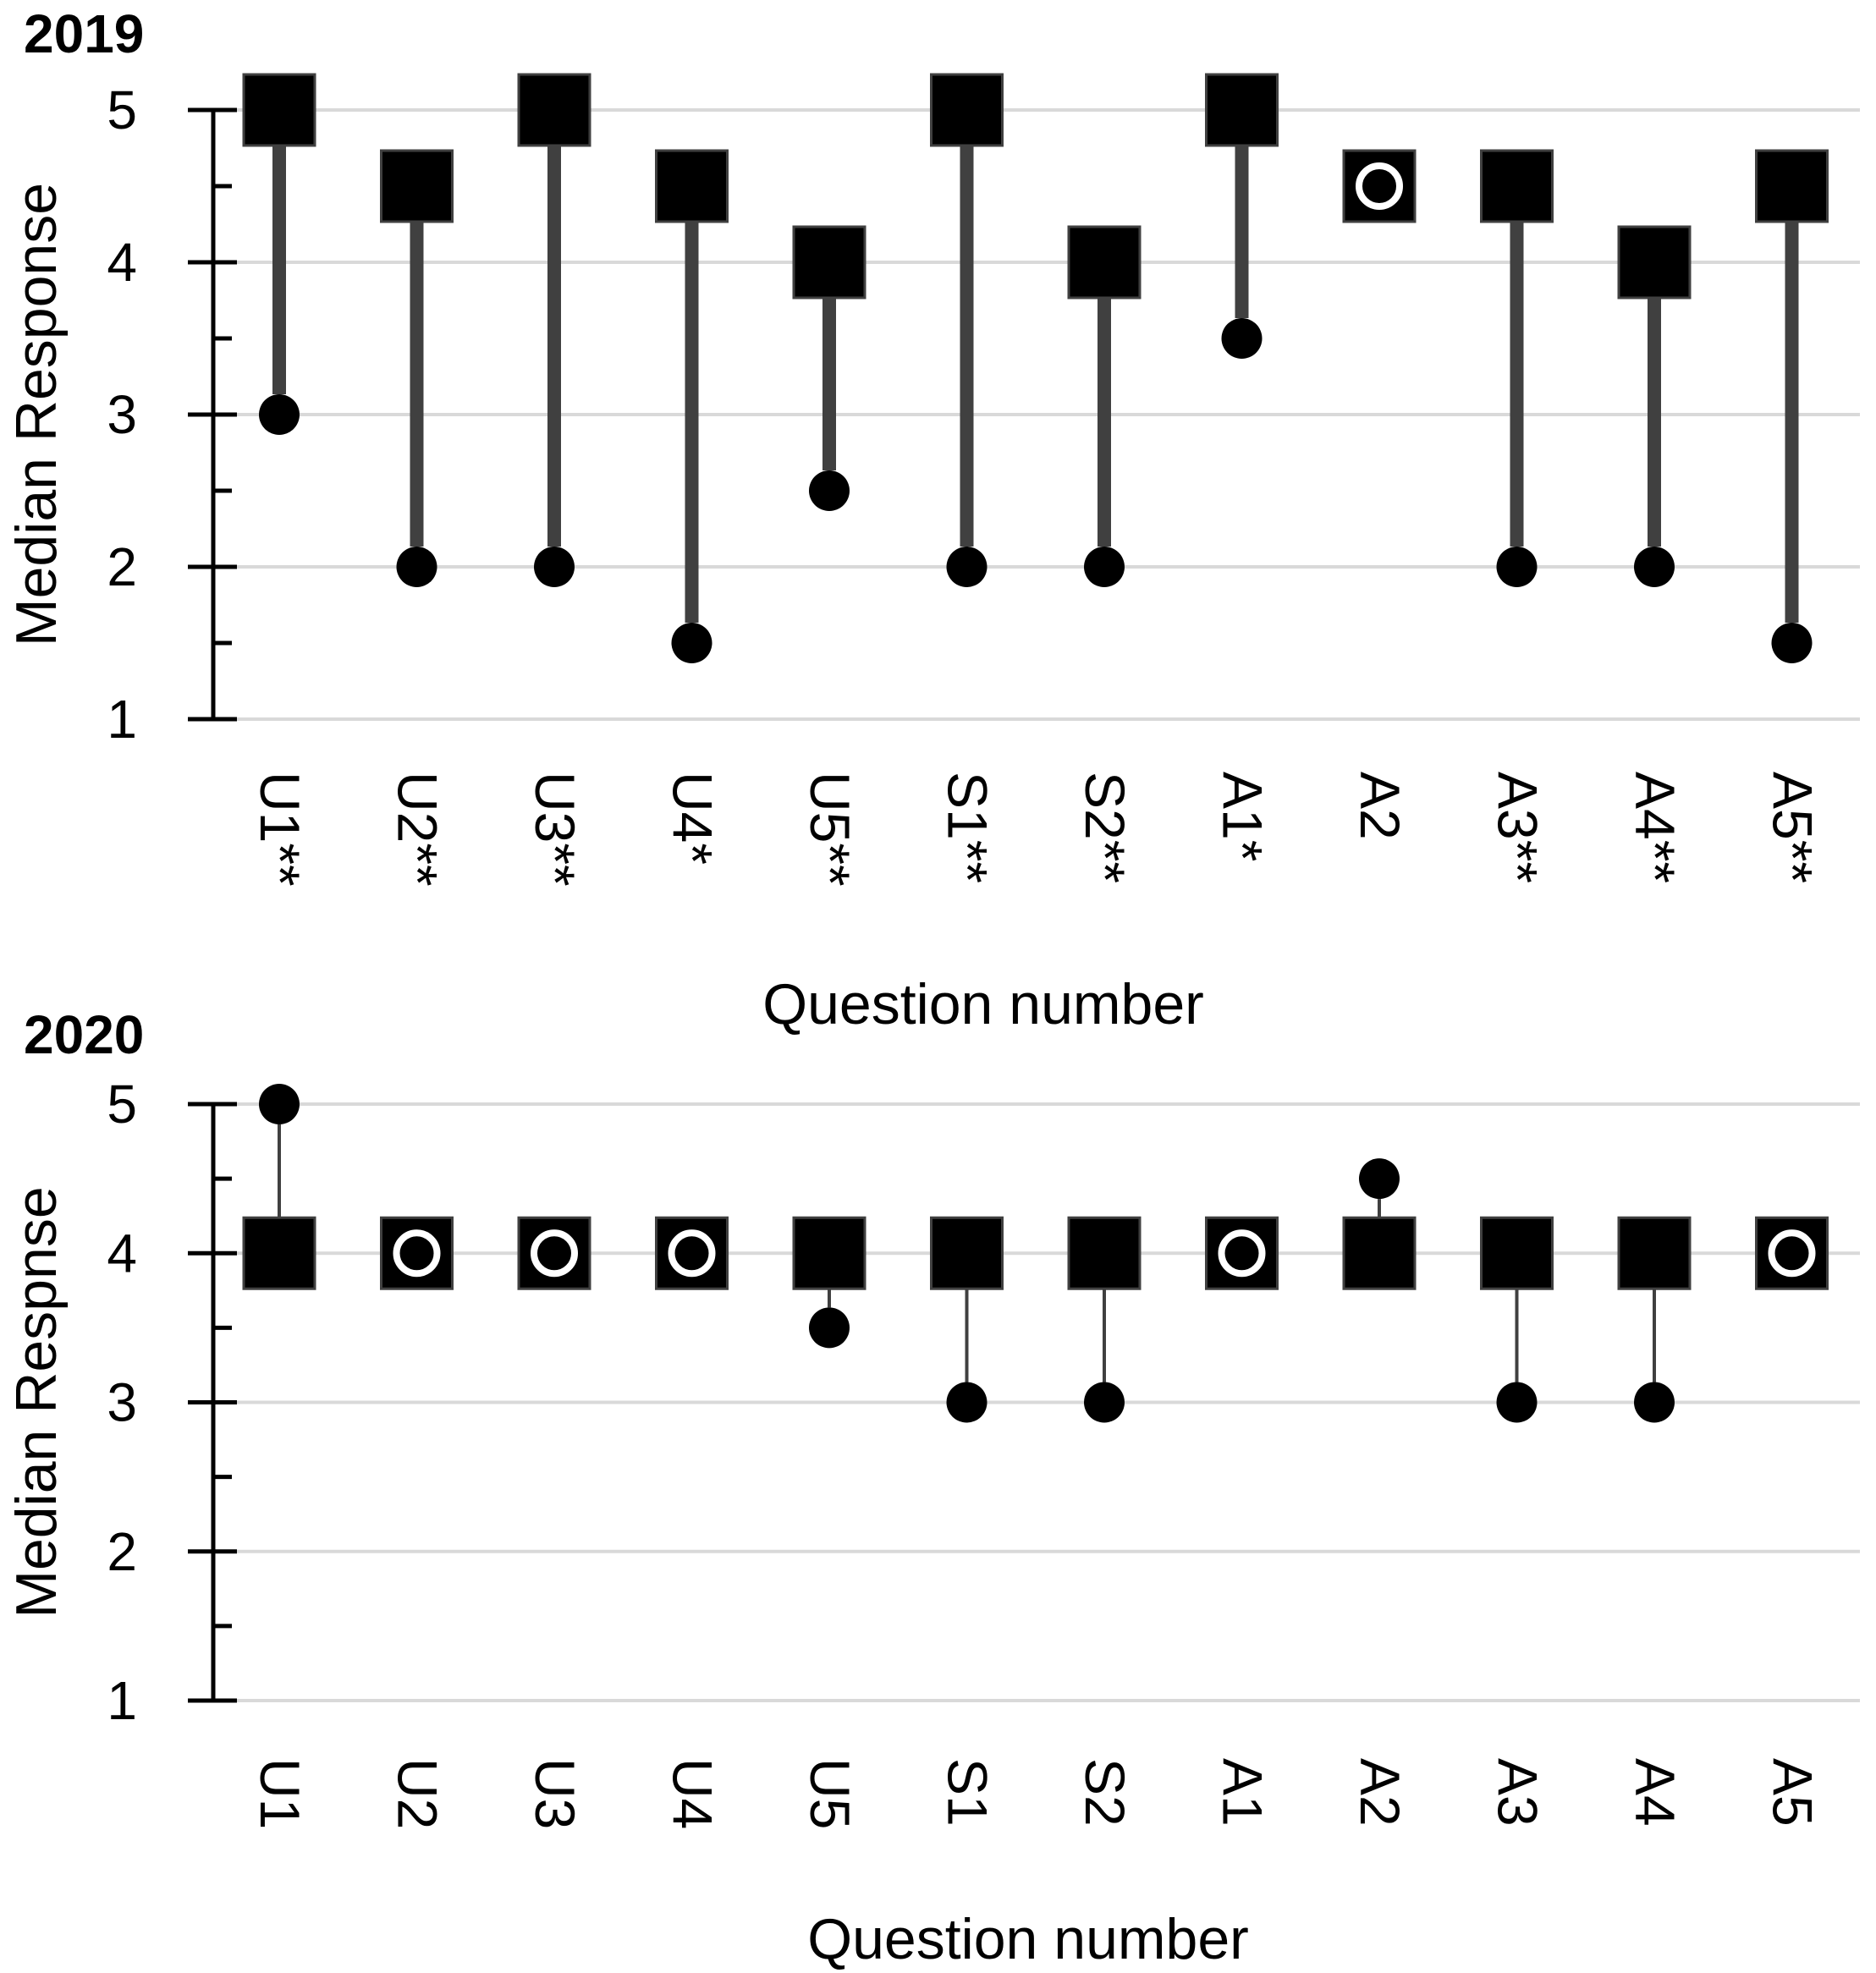  What do you see at coordinates (1243, 817) in the screenshot?
I see `x-category-label: A1*` at bounding box center [1243, 817].